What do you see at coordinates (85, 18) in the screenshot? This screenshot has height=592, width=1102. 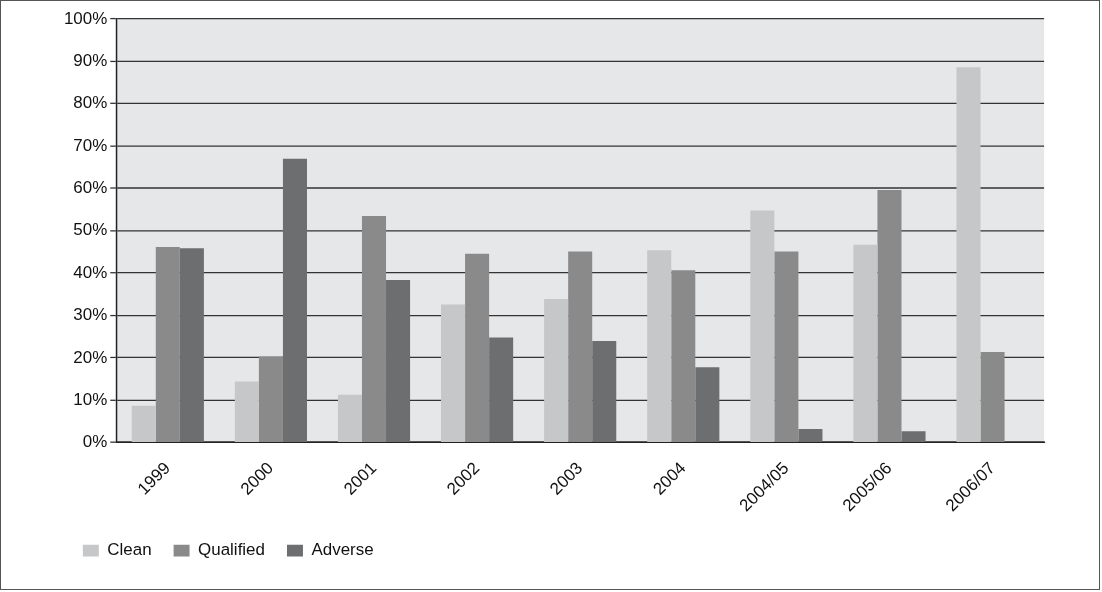 I see `y-tick-label: 100%` at bounding box center [85, 18].